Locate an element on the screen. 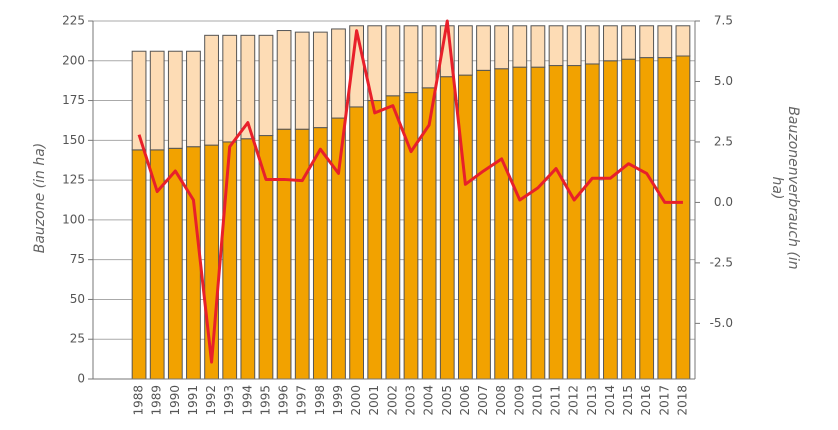 This screenshot has width=838, height=430. y-tick-label: 175 is located at coordinates (73, 100).